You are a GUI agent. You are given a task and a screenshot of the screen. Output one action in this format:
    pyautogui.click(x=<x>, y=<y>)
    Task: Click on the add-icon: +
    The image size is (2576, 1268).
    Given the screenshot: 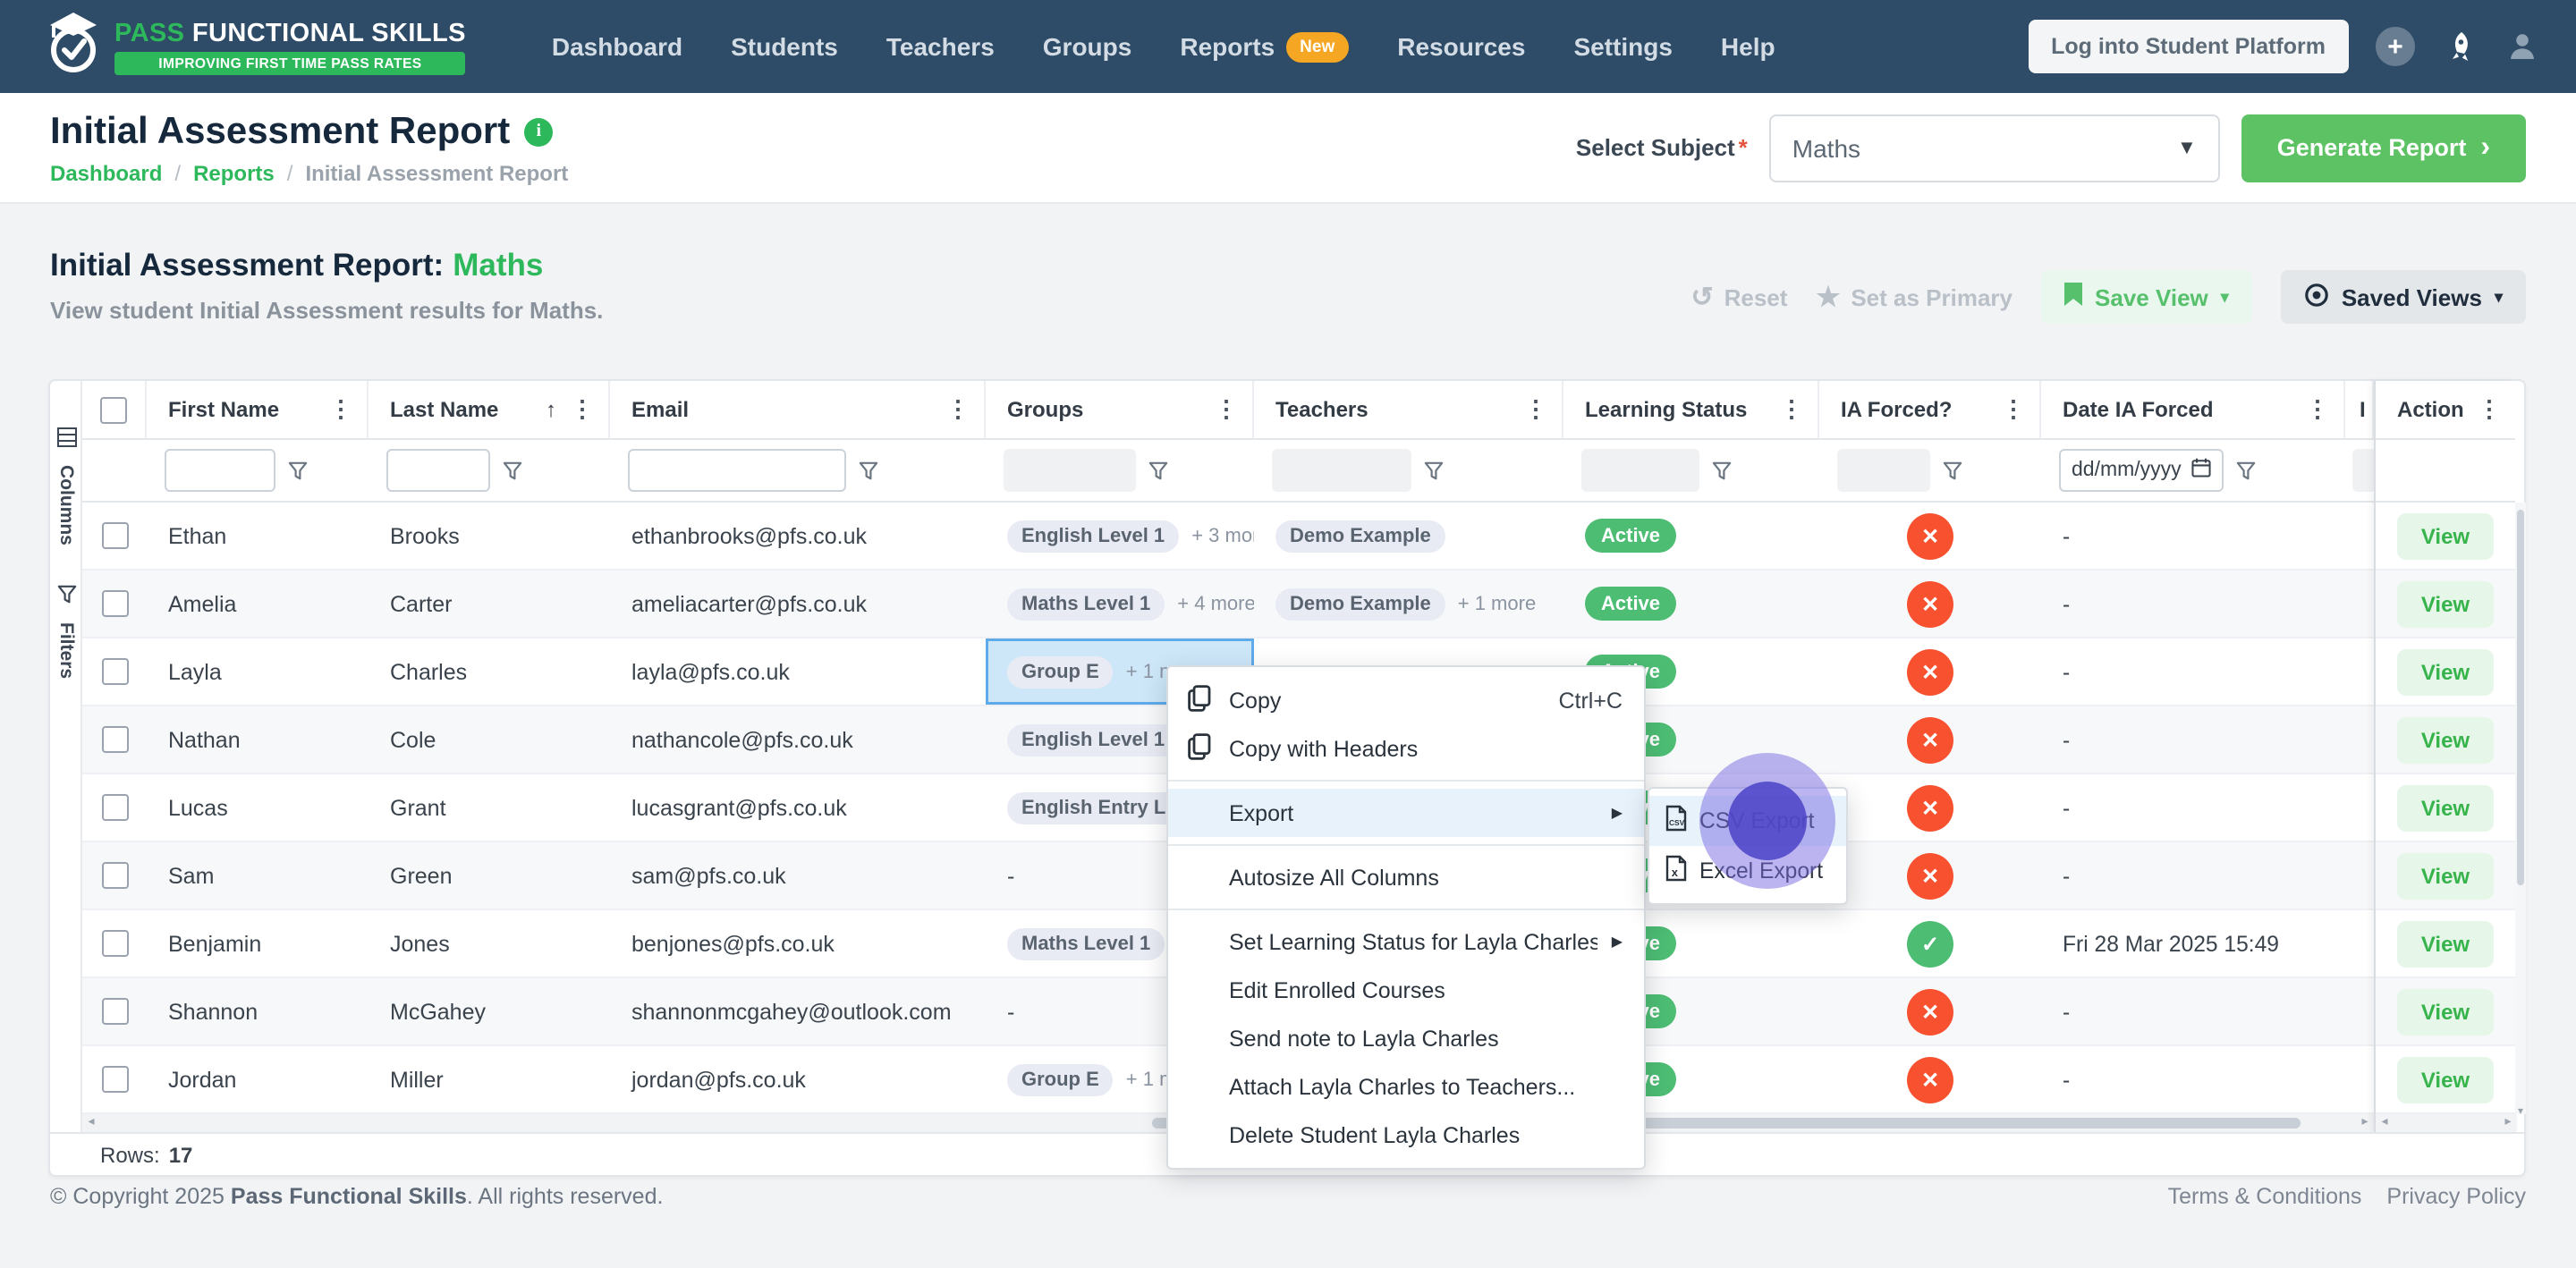 What is the action you would take?
    pyautogui.click(x=2395, y=46)
    